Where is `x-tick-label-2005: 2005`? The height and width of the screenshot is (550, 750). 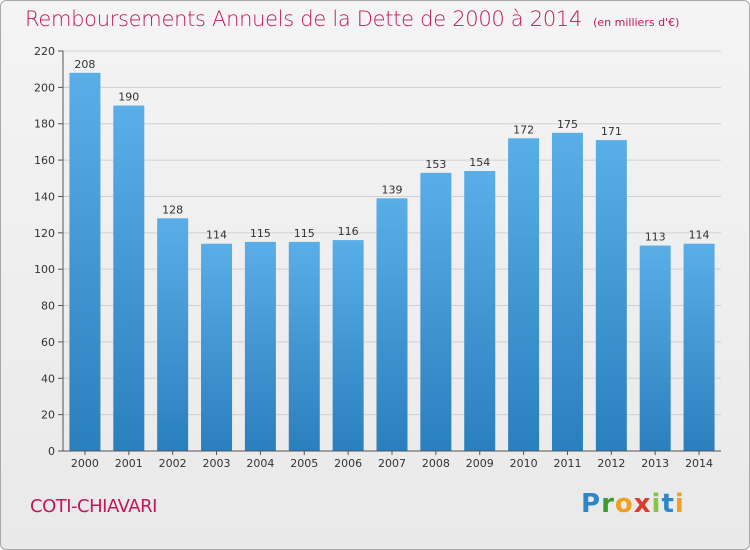
x-tick-label-2005: 2005 is located at coordinates (304, 463).